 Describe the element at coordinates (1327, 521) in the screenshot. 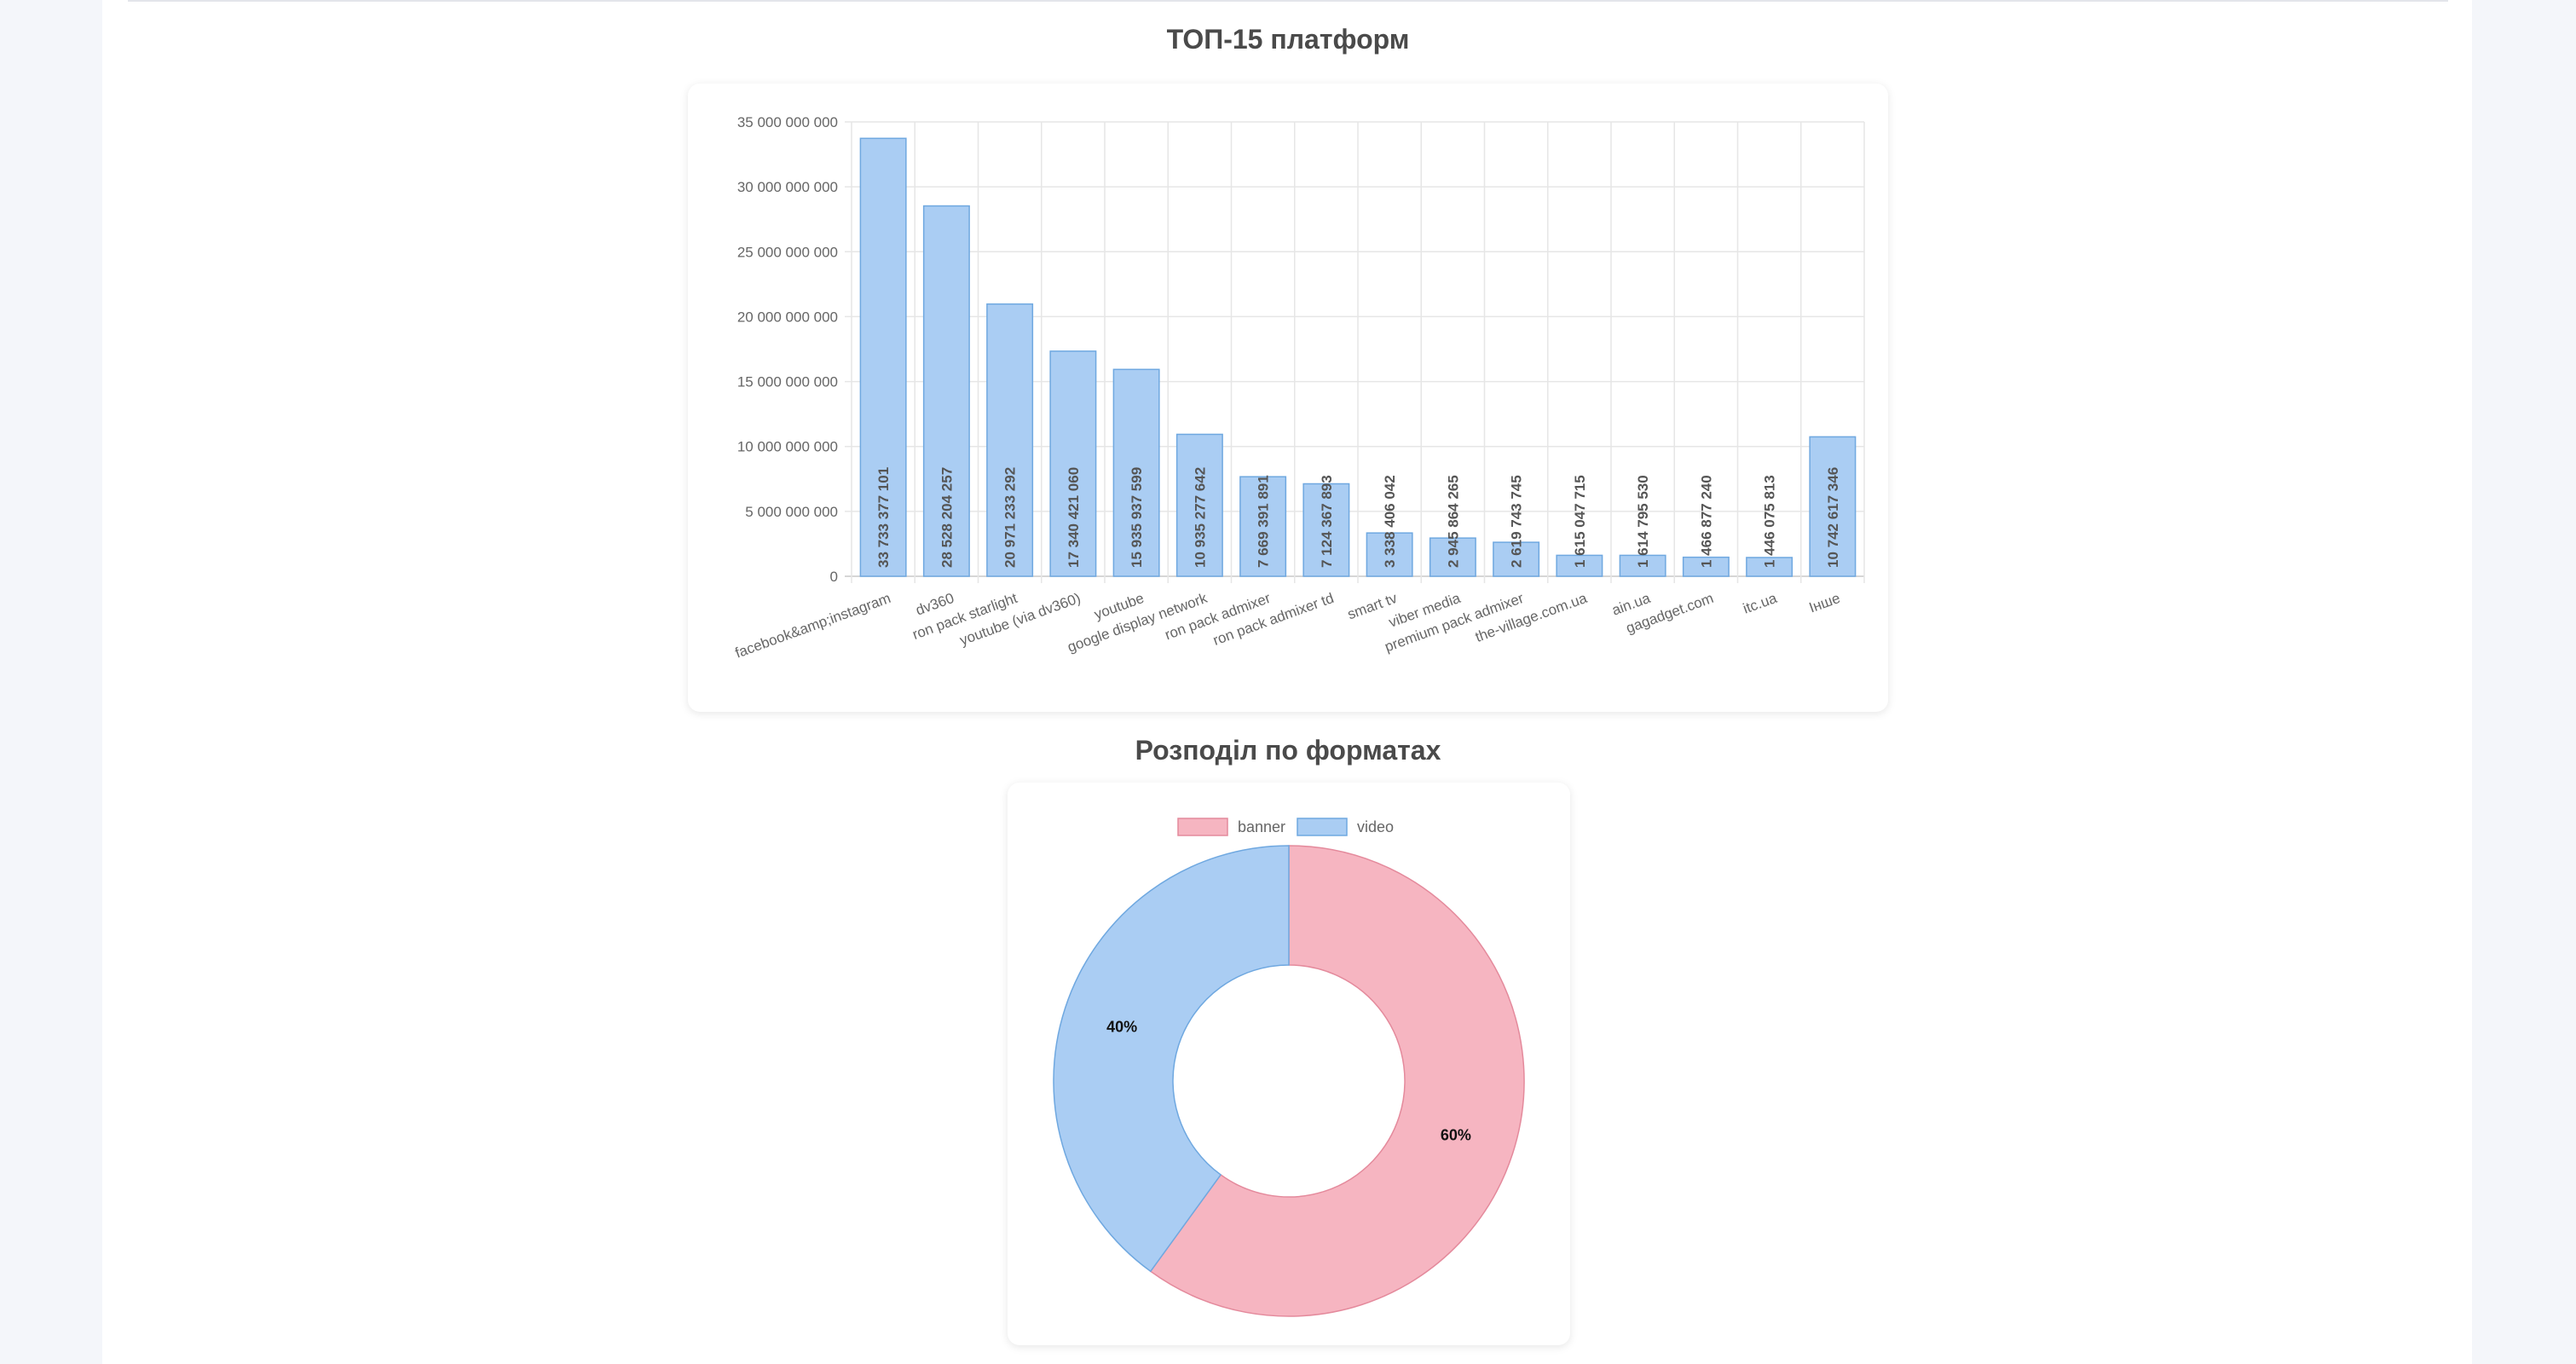

I see `bar-value-label: 7 124 367 893` at that location.